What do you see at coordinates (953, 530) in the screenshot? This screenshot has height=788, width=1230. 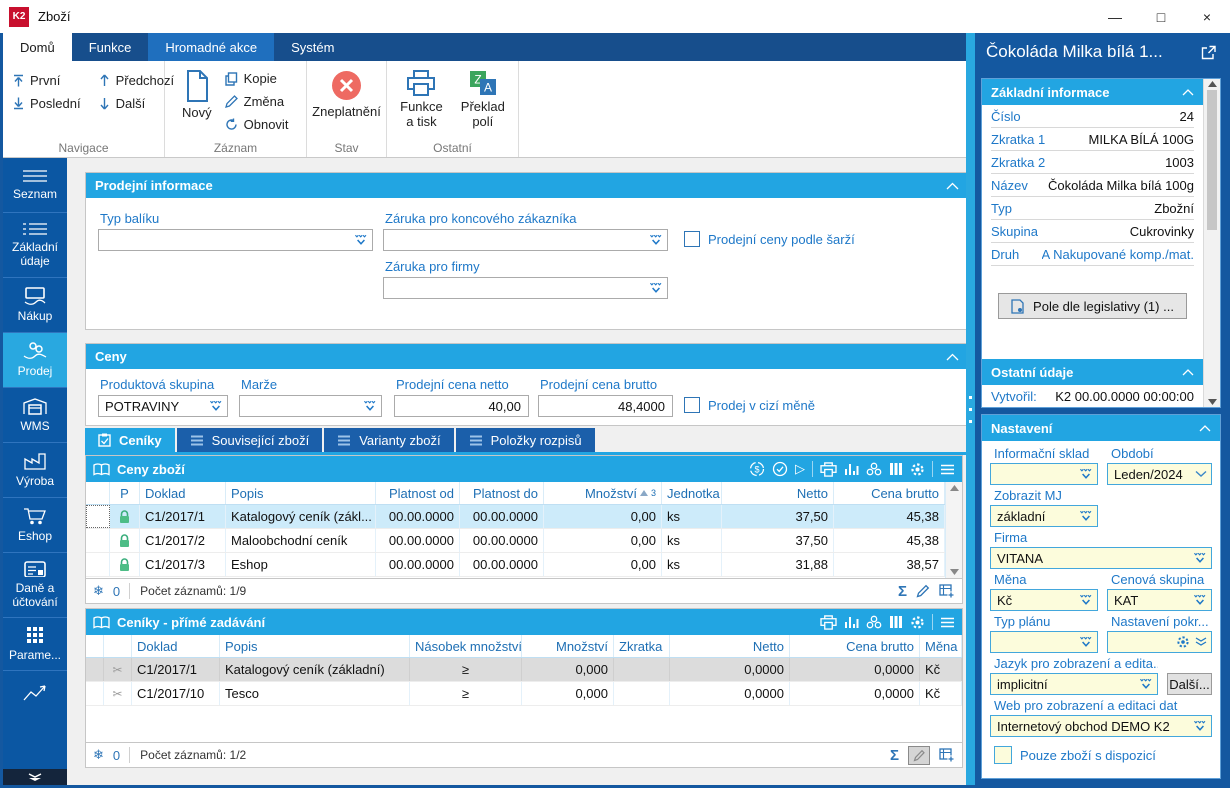 I see `table-scrollbar` at bounding box center [953, 530].